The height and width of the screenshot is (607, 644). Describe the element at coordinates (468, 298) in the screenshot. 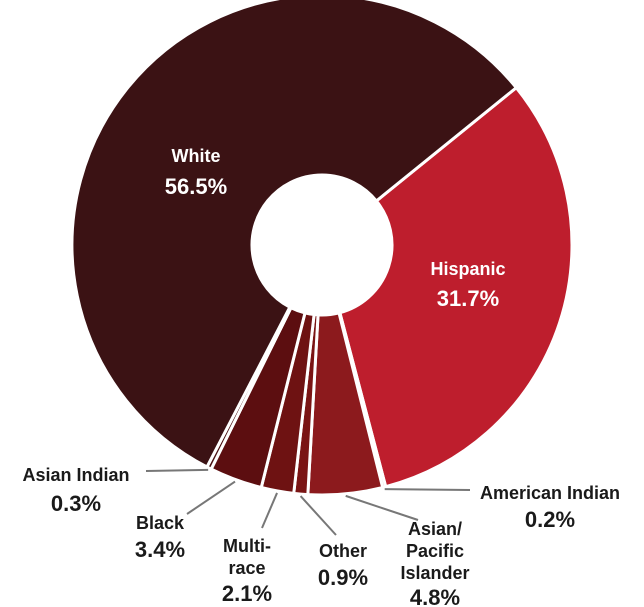

I see `label-hispanic-value: 31.7%` at that location.